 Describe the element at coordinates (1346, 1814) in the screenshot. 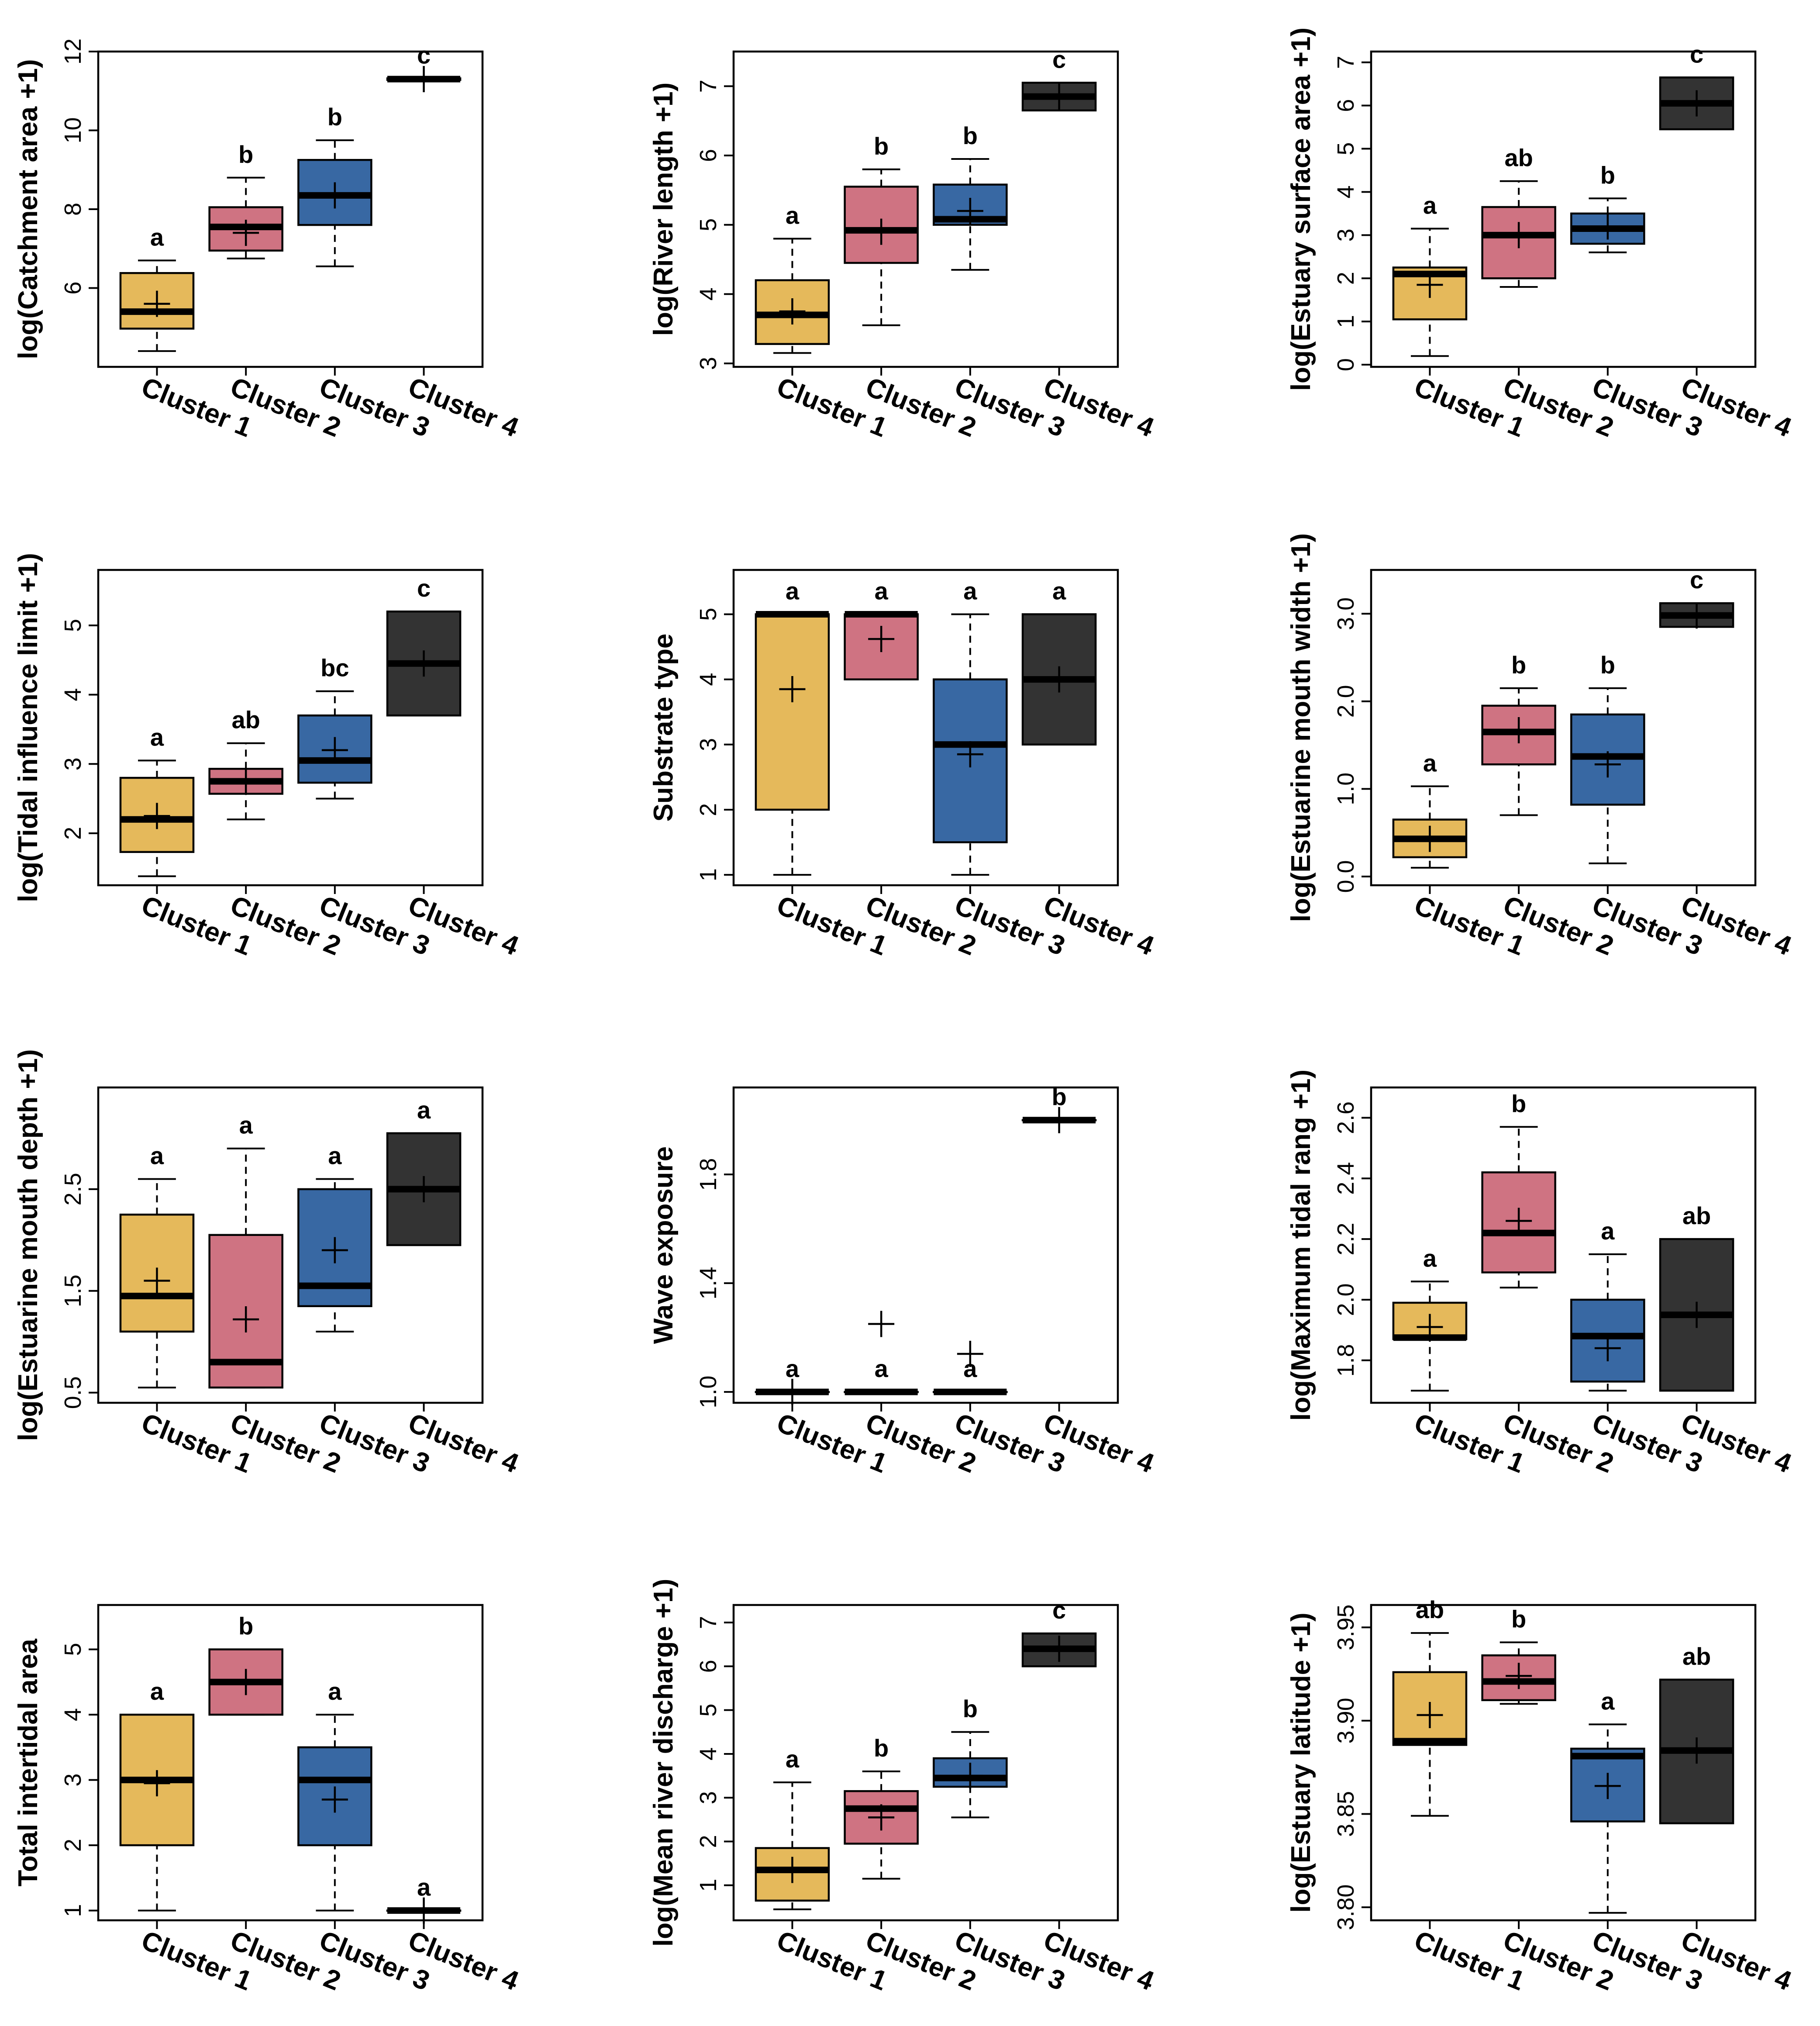

I see `y-tick-label: 3.85` at that location.